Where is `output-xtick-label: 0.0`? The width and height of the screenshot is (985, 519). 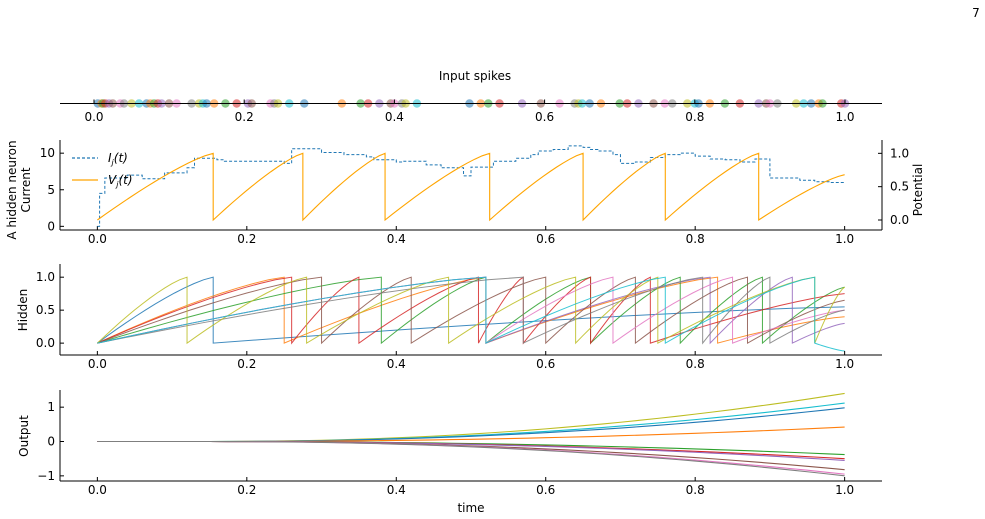
output-xtick-label: 0.0 is located at coordinates (97, 490).